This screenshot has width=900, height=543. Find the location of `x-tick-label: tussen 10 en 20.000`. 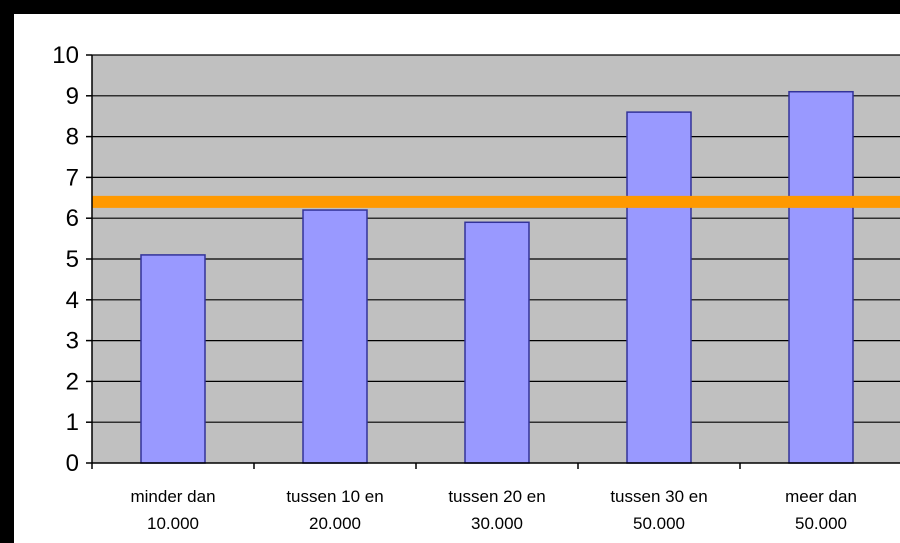

x-tick-label: tussen 10 en 20.000 is located at coordinates (334, 510).